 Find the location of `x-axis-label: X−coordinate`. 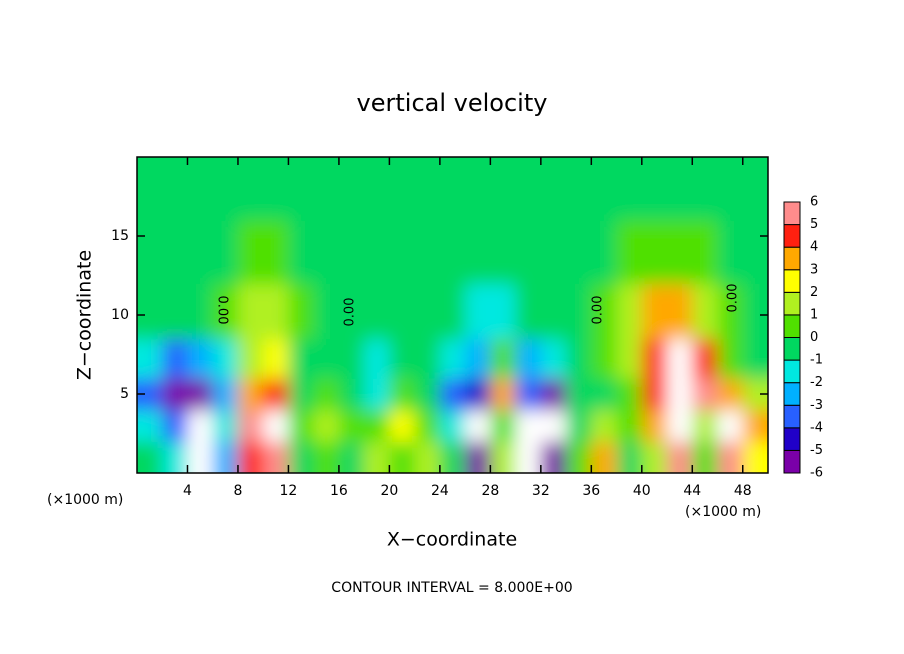

x-axis-label: X−coordinate is located at coordinates (452, 540).